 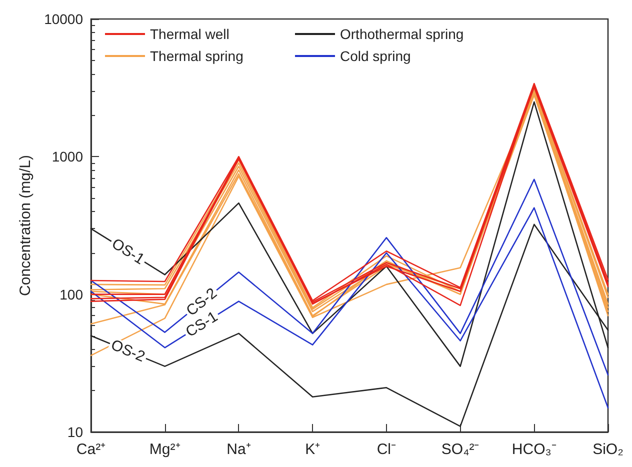 What do you see at coordinates (128, 251) in the screenshot?
I see `annotation: OS-1` at bounding box center [128, 251].